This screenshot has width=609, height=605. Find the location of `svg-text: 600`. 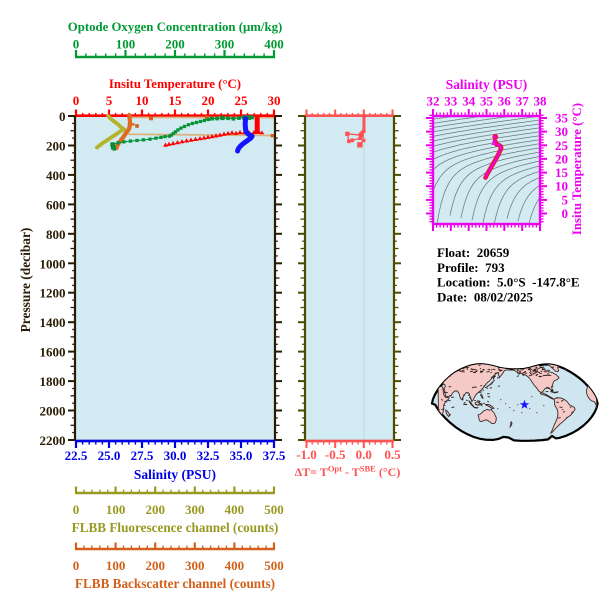

svg-text: 600 is located at coordinates (56, 204).